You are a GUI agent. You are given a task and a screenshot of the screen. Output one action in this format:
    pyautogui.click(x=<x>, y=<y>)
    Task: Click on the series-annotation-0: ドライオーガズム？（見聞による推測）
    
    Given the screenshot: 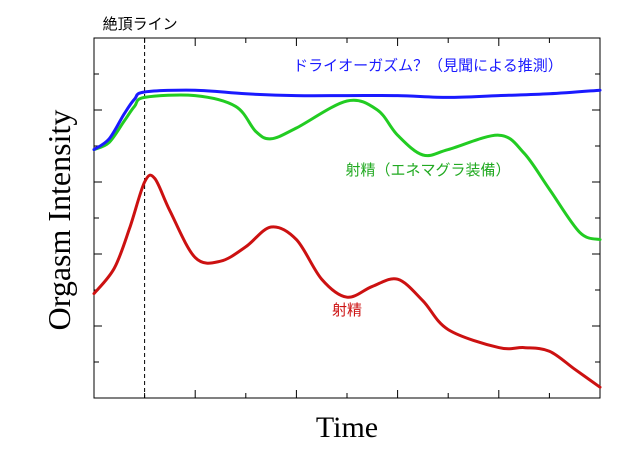 What is the action you would take?
    pyautogui.click(x=428, y=65)
    